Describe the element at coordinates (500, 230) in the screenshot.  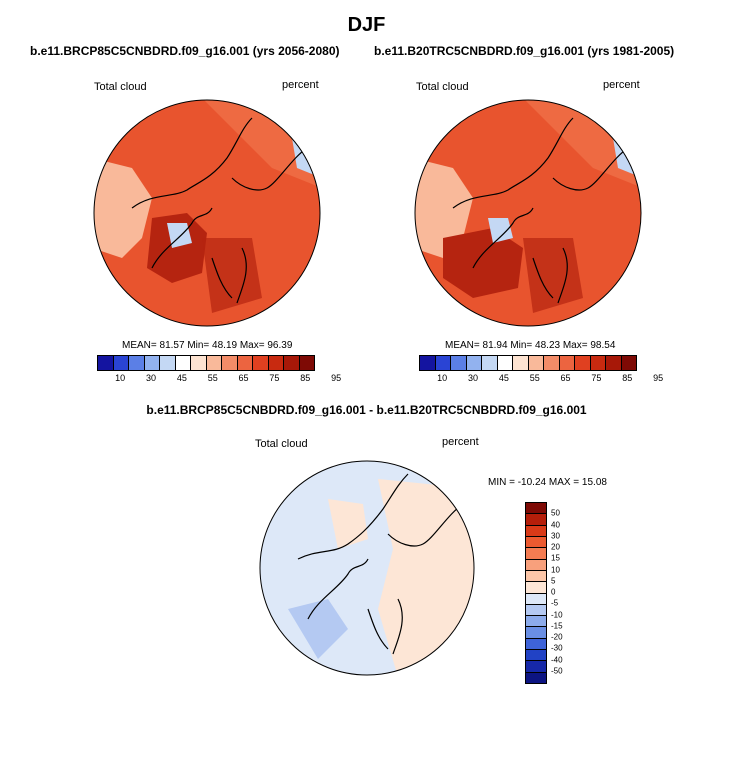
I see `right-map-min-region` at that location.